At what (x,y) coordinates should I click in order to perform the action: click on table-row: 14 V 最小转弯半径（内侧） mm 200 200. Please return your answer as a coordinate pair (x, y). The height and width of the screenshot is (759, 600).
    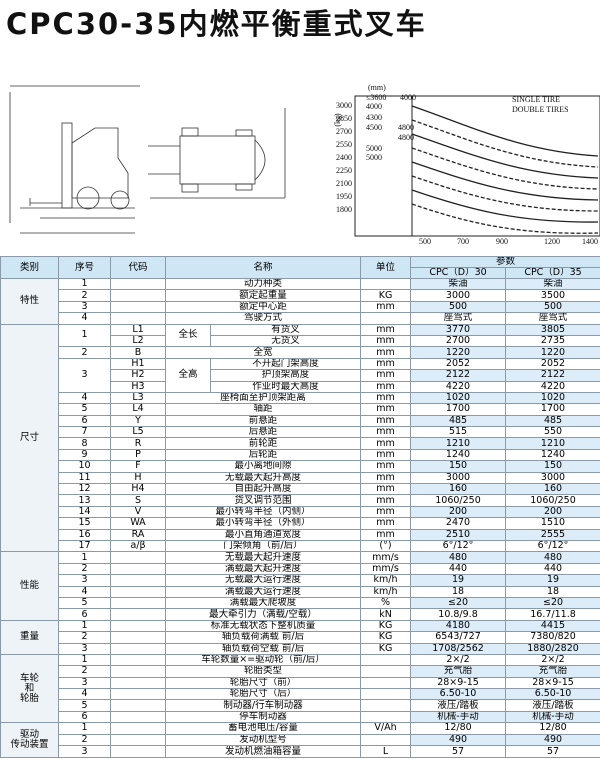
    Looking at the image, I should click on (300, 512).